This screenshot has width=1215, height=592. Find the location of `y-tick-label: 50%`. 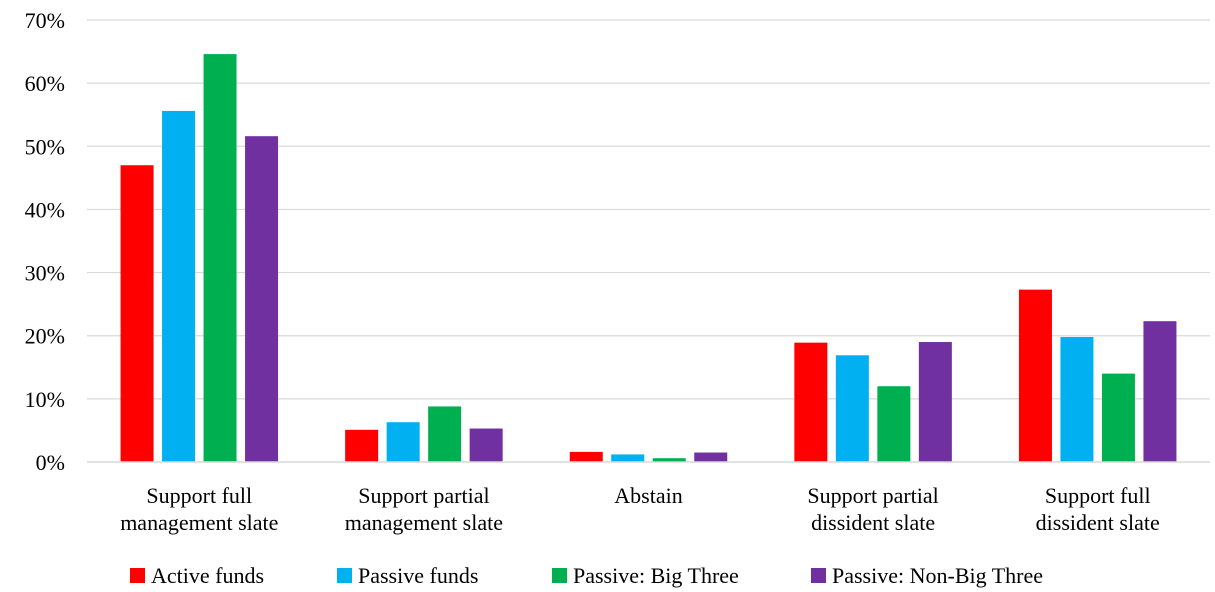

y-tick-label: 50% is located at coordinates (45, 146).